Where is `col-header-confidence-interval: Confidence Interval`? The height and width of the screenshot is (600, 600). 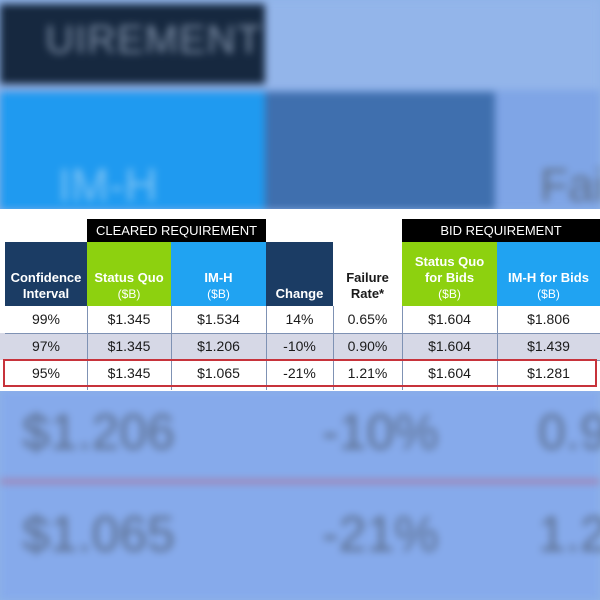
col-header-confidence-interval: Confidence Interval is located at coordinates (46, 274).